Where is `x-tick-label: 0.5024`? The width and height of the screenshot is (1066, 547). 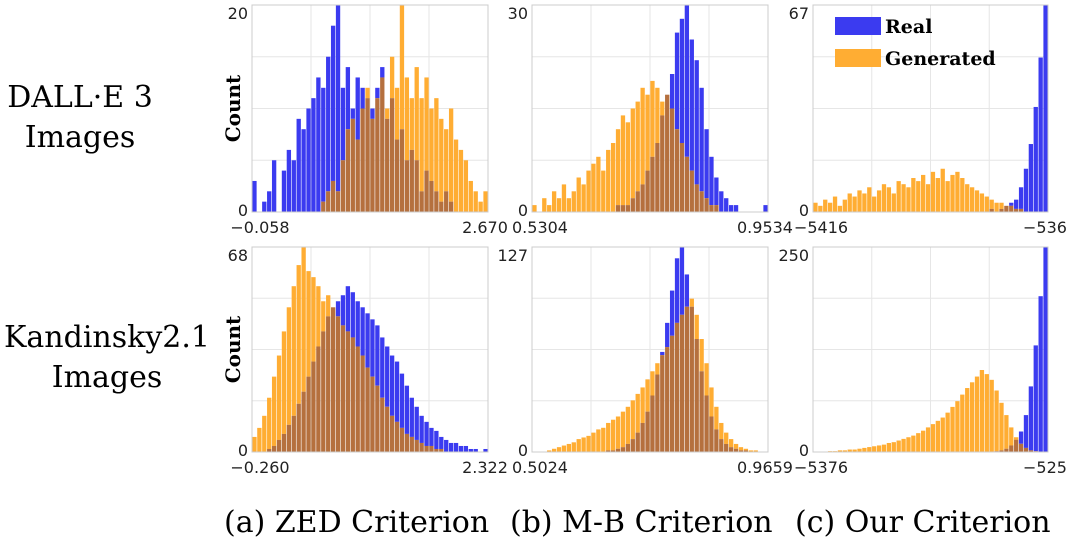
x-tick-label: 0.5024 is located at coordinates (540, 467).